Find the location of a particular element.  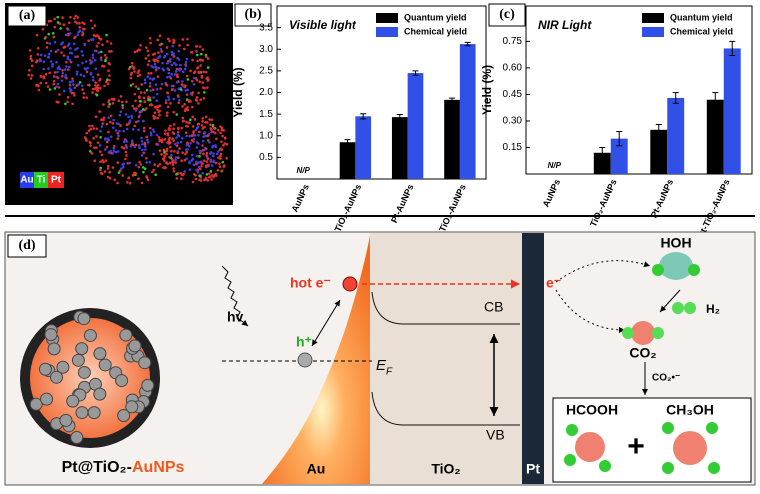

atom is located at coordinates (712, 428).